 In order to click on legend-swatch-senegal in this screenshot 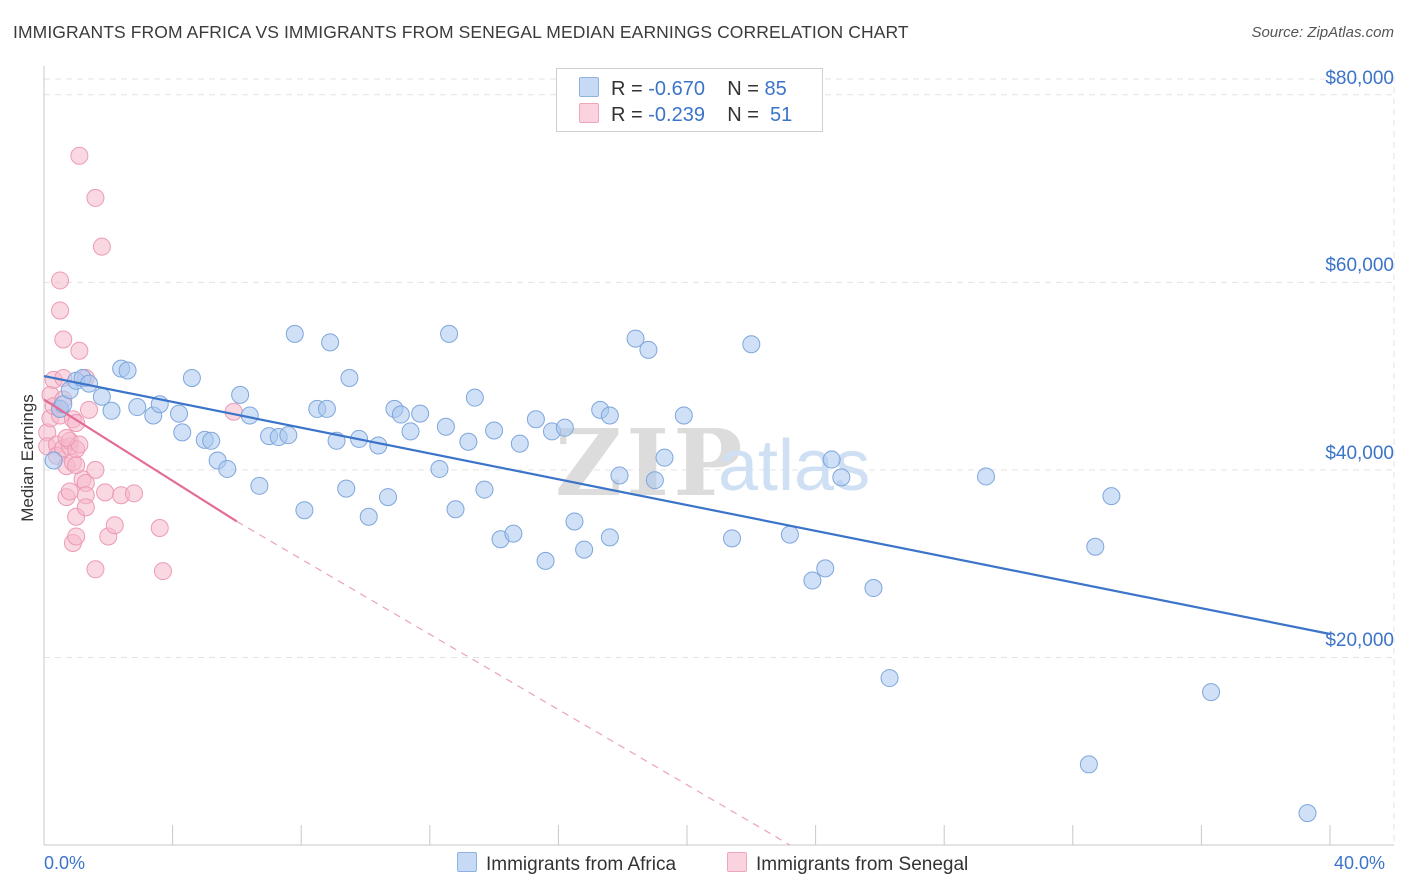, I will do `click(589, 113)`.